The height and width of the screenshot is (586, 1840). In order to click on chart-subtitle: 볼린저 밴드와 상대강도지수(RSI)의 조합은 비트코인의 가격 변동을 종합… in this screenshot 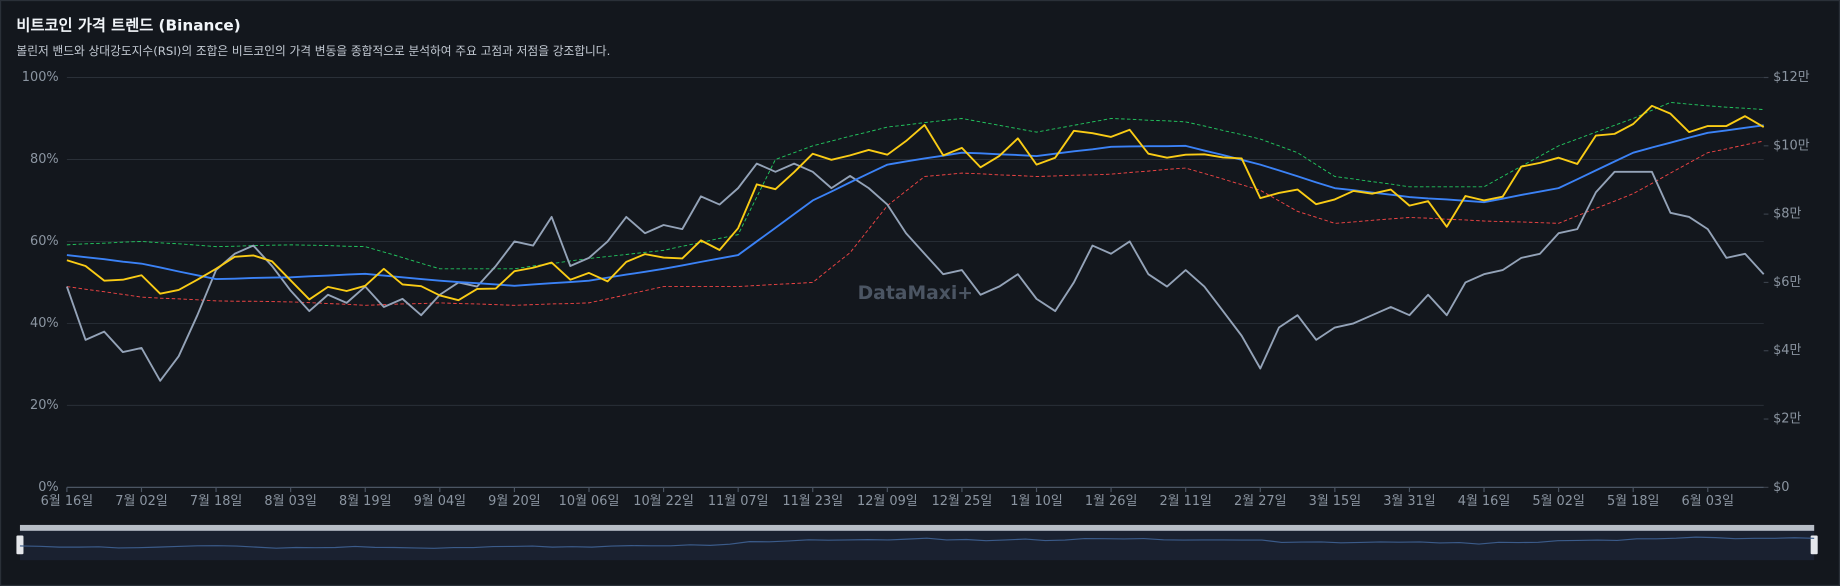, I will do `click(313, 51)`.